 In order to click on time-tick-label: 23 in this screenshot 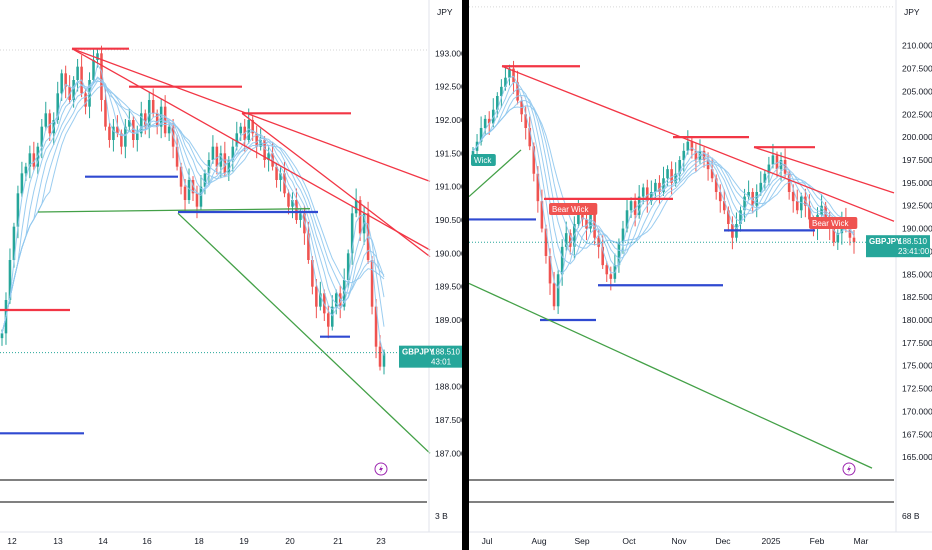, I will do `click(381, 541)`.